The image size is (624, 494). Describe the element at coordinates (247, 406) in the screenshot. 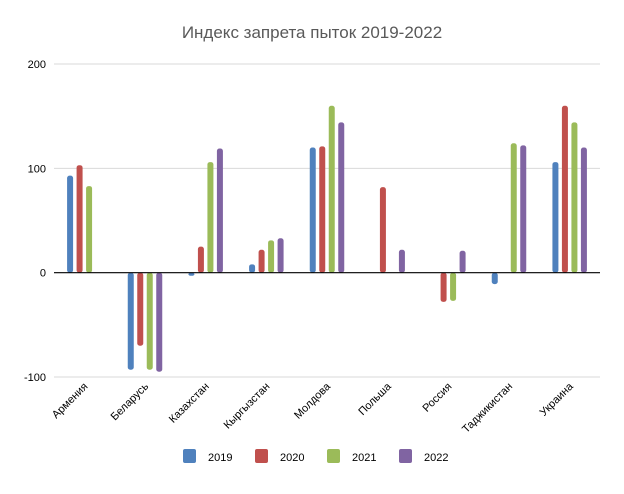

I see `x-tick-label: Кыргызстан` at that location.